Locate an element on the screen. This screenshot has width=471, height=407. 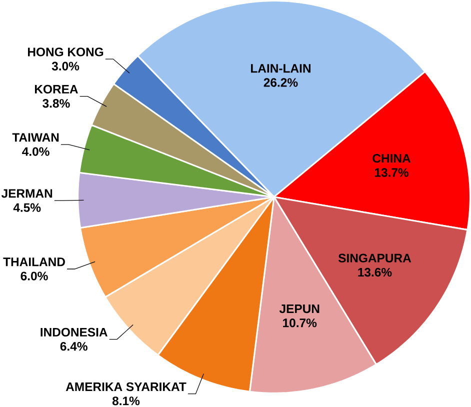
slice-label: TAIWAN is located at coordinates (35, 137).